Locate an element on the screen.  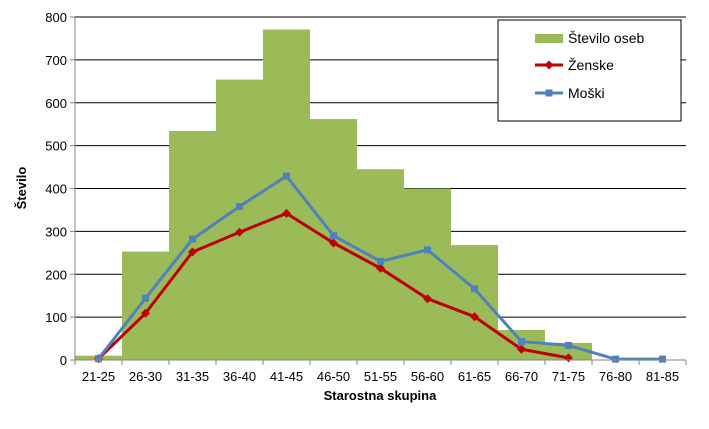
y-tick-label: 600 is located at coordinates (56, 103).